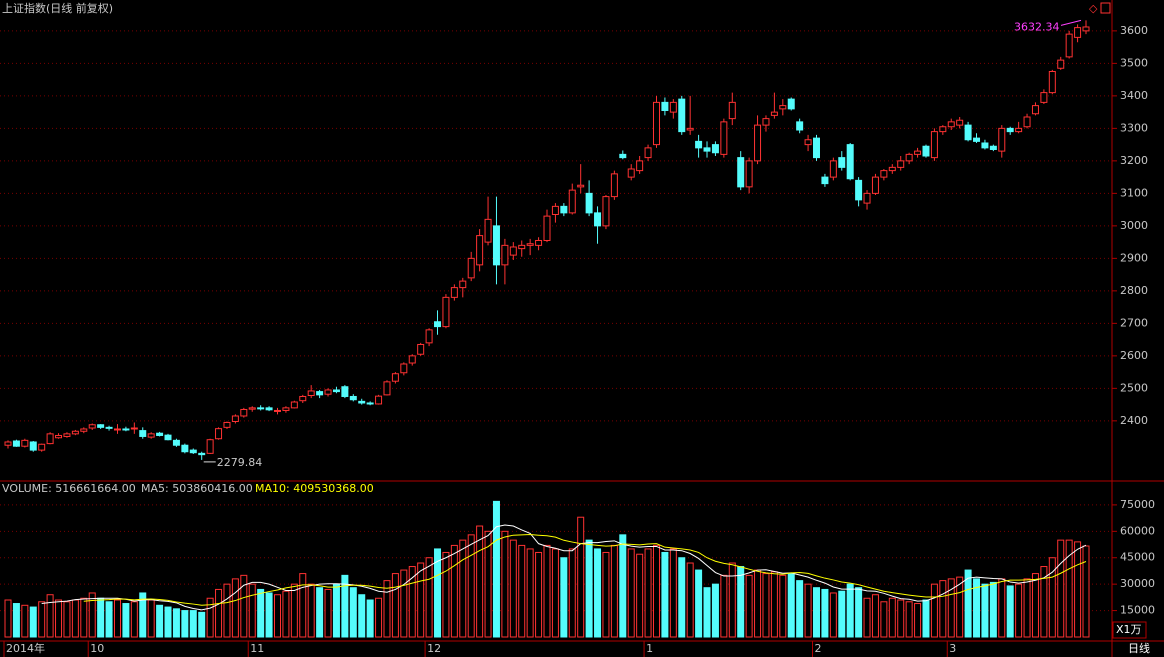 The image size is (1164, 657). What do you see at coordinates (1134, 95) in the screenshot?
I see `y-tick-label: 3400` at bounding box center [1134, 95].